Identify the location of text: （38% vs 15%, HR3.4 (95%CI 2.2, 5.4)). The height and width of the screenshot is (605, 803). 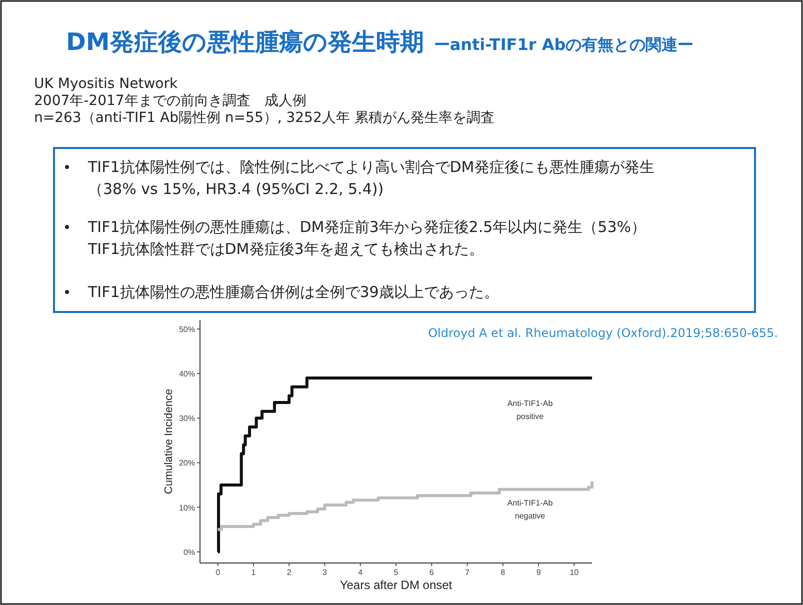
(236, 189).